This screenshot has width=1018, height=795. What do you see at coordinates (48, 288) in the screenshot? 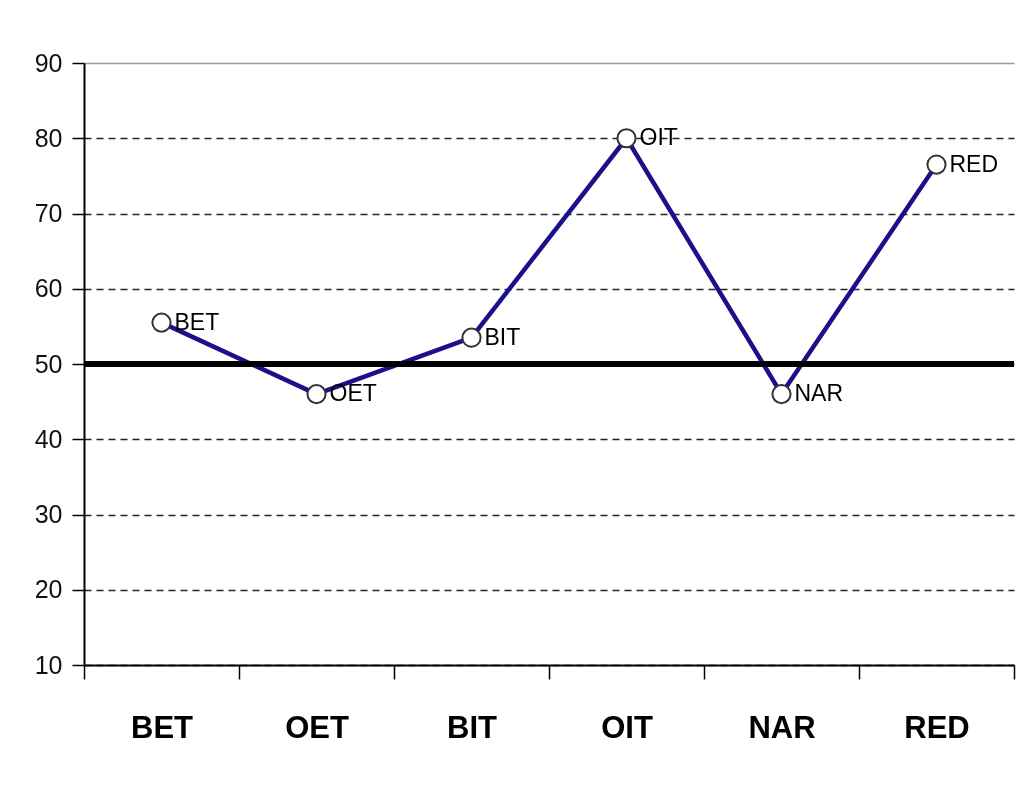
I see `y-tick-label: 60` at bounding box center [48, 288].